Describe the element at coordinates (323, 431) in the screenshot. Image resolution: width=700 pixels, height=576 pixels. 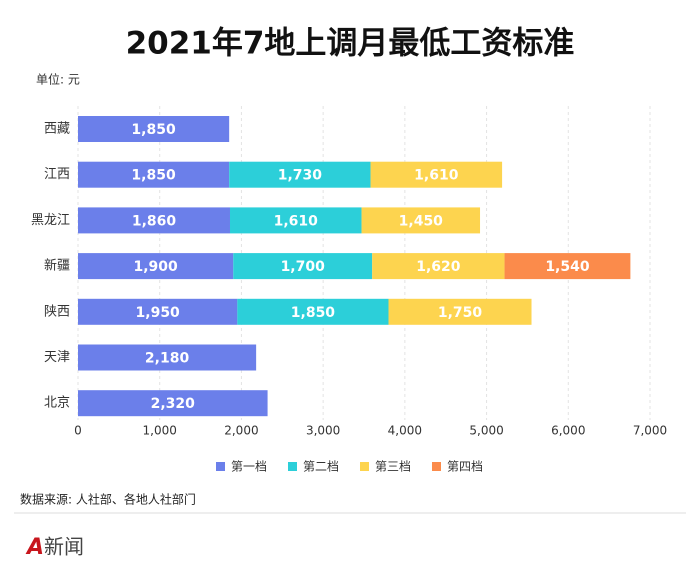
I see `x-tick-label: 3,000` at that location.